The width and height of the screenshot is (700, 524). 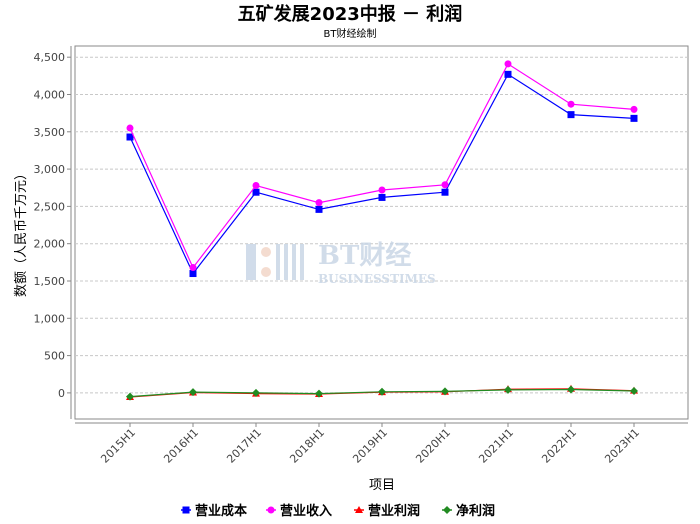 I want to click on legend-item: 营业利润, so click(x=387, y=511).